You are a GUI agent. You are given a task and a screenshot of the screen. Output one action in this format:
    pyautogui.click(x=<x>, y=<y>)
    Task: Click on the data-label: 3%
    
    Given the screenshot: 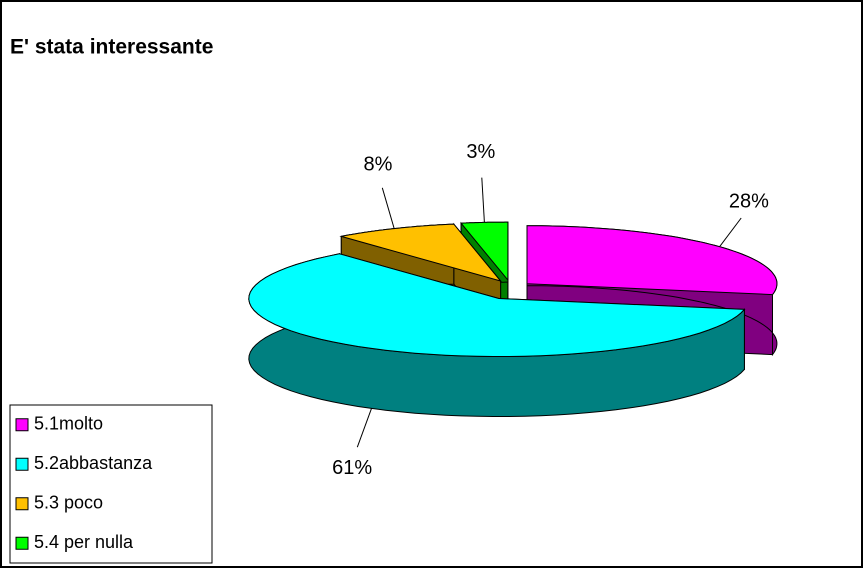 What is the action you would take?
    pyautogui.click(x=480, y=152)
    